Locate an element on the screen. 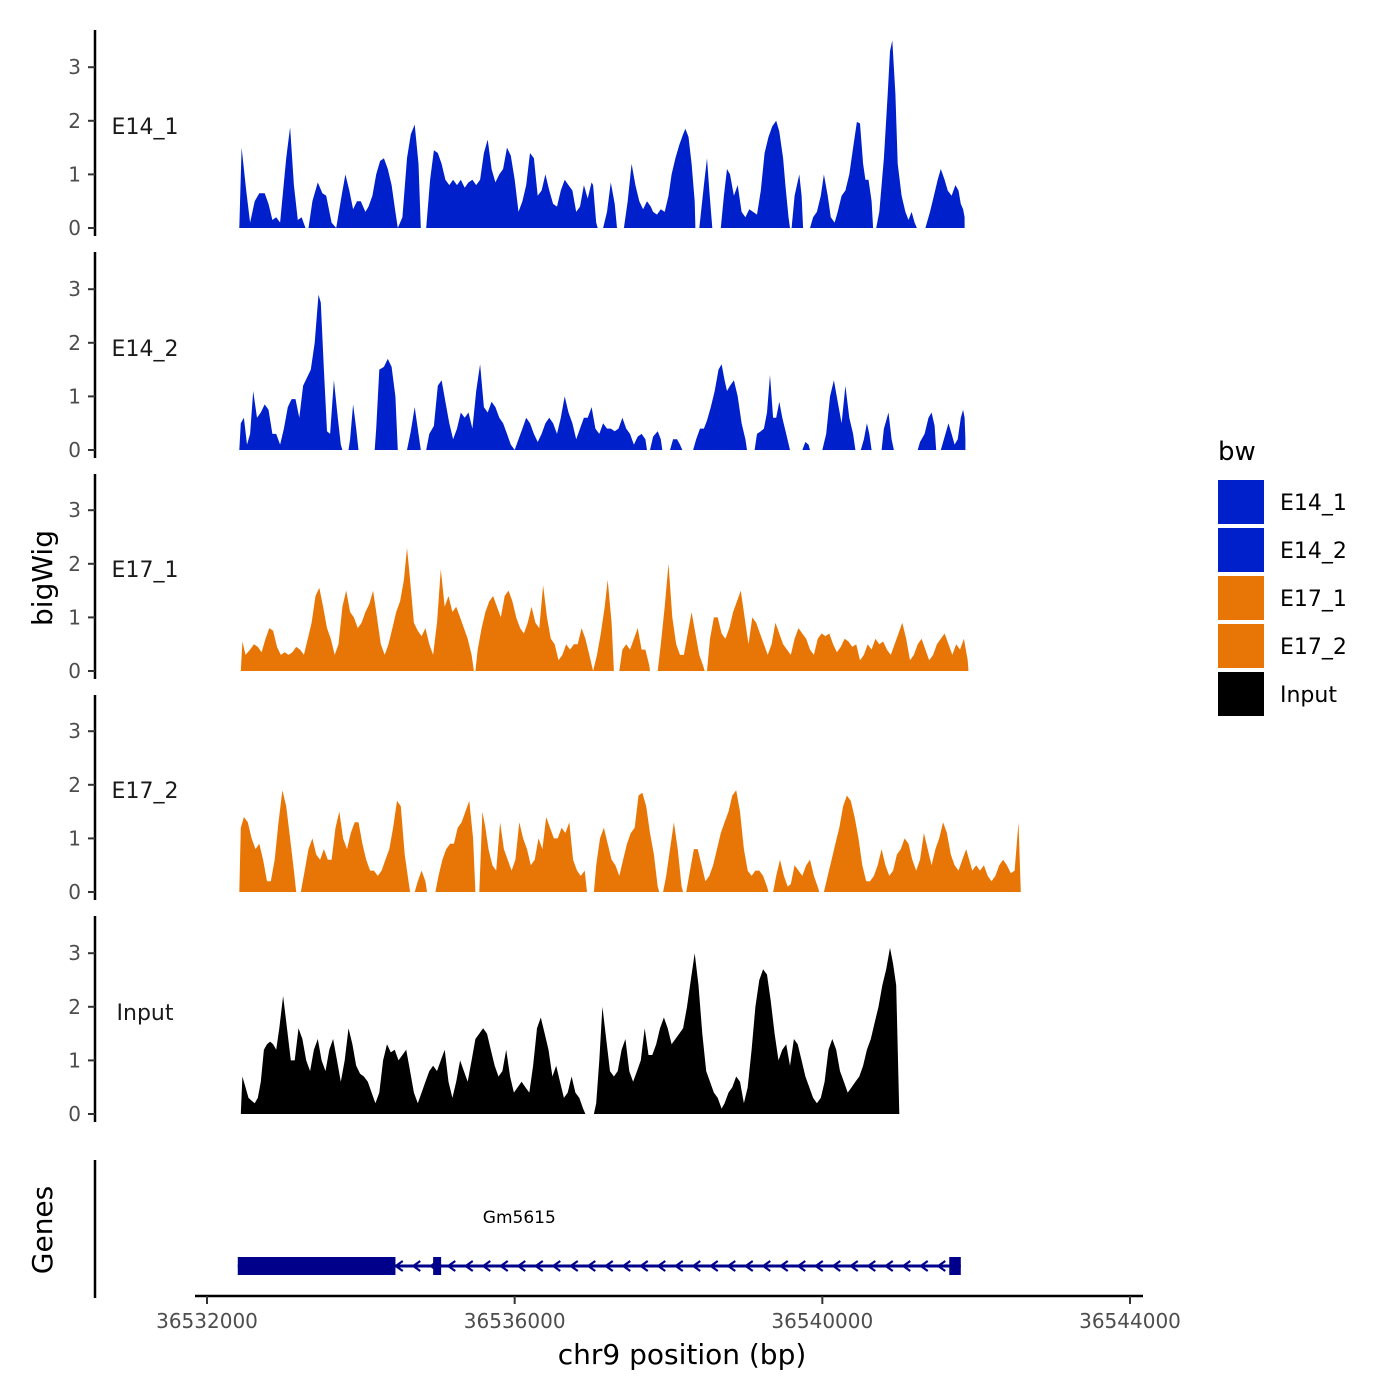 This screenshot has height=1400, width=1400. track-E14_1: 0 1 2 3 E14_1 is located at coordinates (516, 135).